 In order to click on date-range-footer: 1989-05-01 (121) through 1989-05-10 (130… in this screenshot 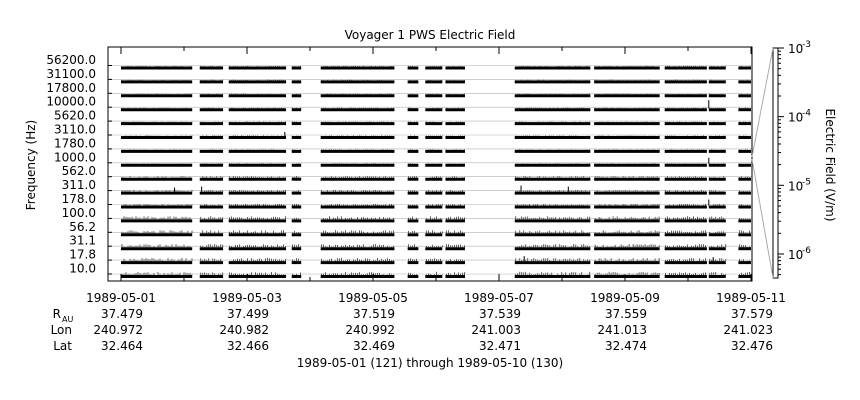, I will do `click(430, 363)`.